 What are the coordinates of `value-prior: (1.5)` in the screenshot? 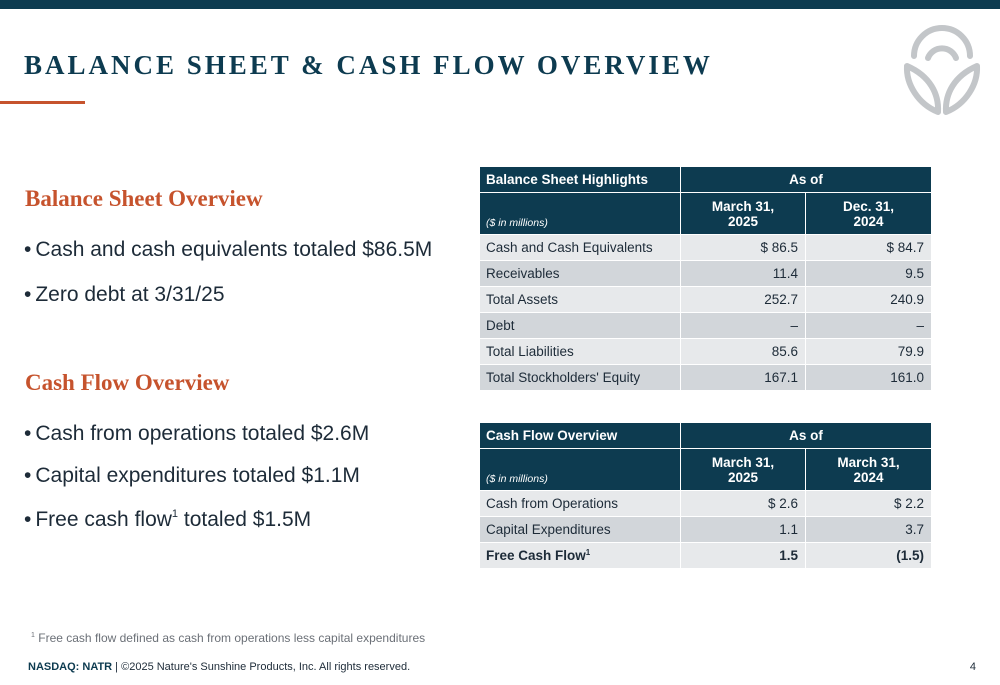 It's located at (868, 555).